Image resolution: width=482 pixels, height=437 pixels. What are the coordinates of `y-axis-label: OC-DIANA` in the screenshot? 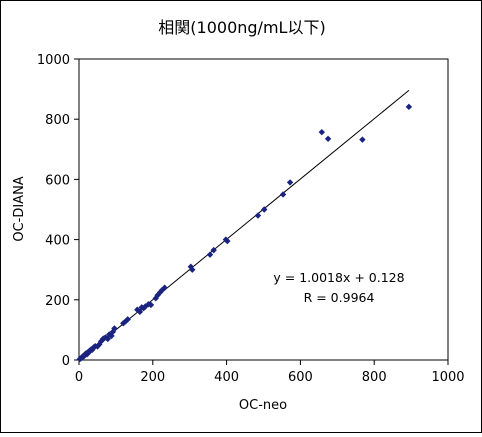 It's located at (19, 208).